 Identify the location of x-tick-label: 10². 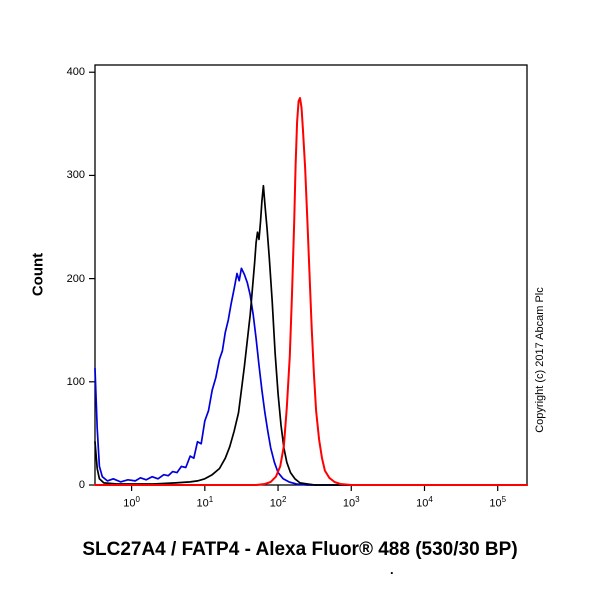
(278, 502).